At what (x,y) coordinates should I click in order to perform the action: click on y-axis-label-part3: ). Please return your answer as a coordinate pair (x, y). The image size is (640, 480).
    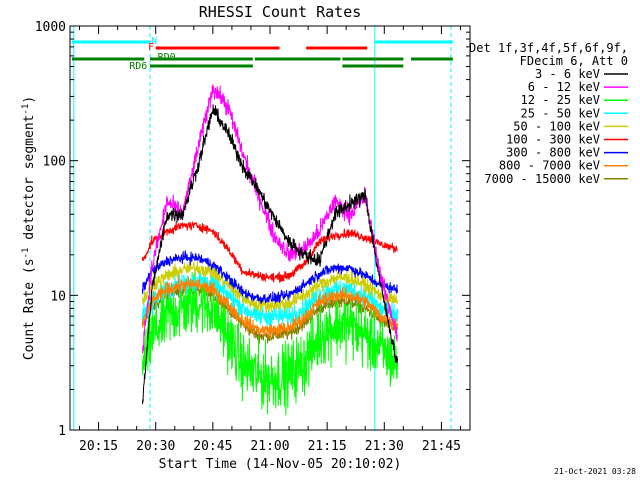
    Looking at the image, I should click on (29, 100).